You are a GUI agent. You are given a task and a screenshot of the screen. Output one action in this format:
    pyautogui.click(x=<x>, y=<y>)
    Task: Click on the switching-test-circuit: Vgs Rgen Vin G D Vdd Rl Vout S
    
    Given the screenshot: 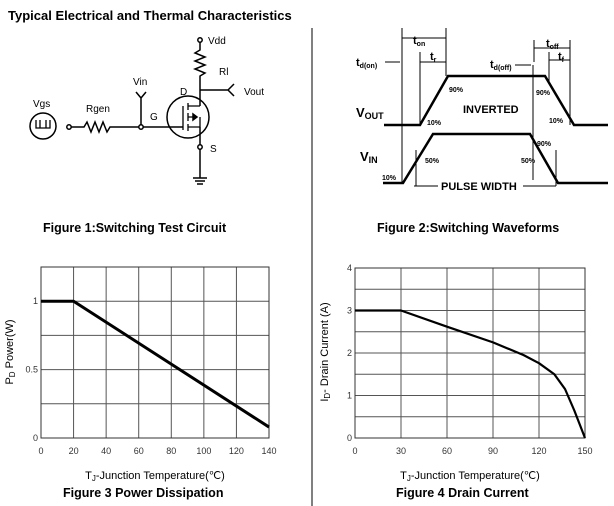 What is the action you would take?
    pyautogui.click(x=146, y=110)
    